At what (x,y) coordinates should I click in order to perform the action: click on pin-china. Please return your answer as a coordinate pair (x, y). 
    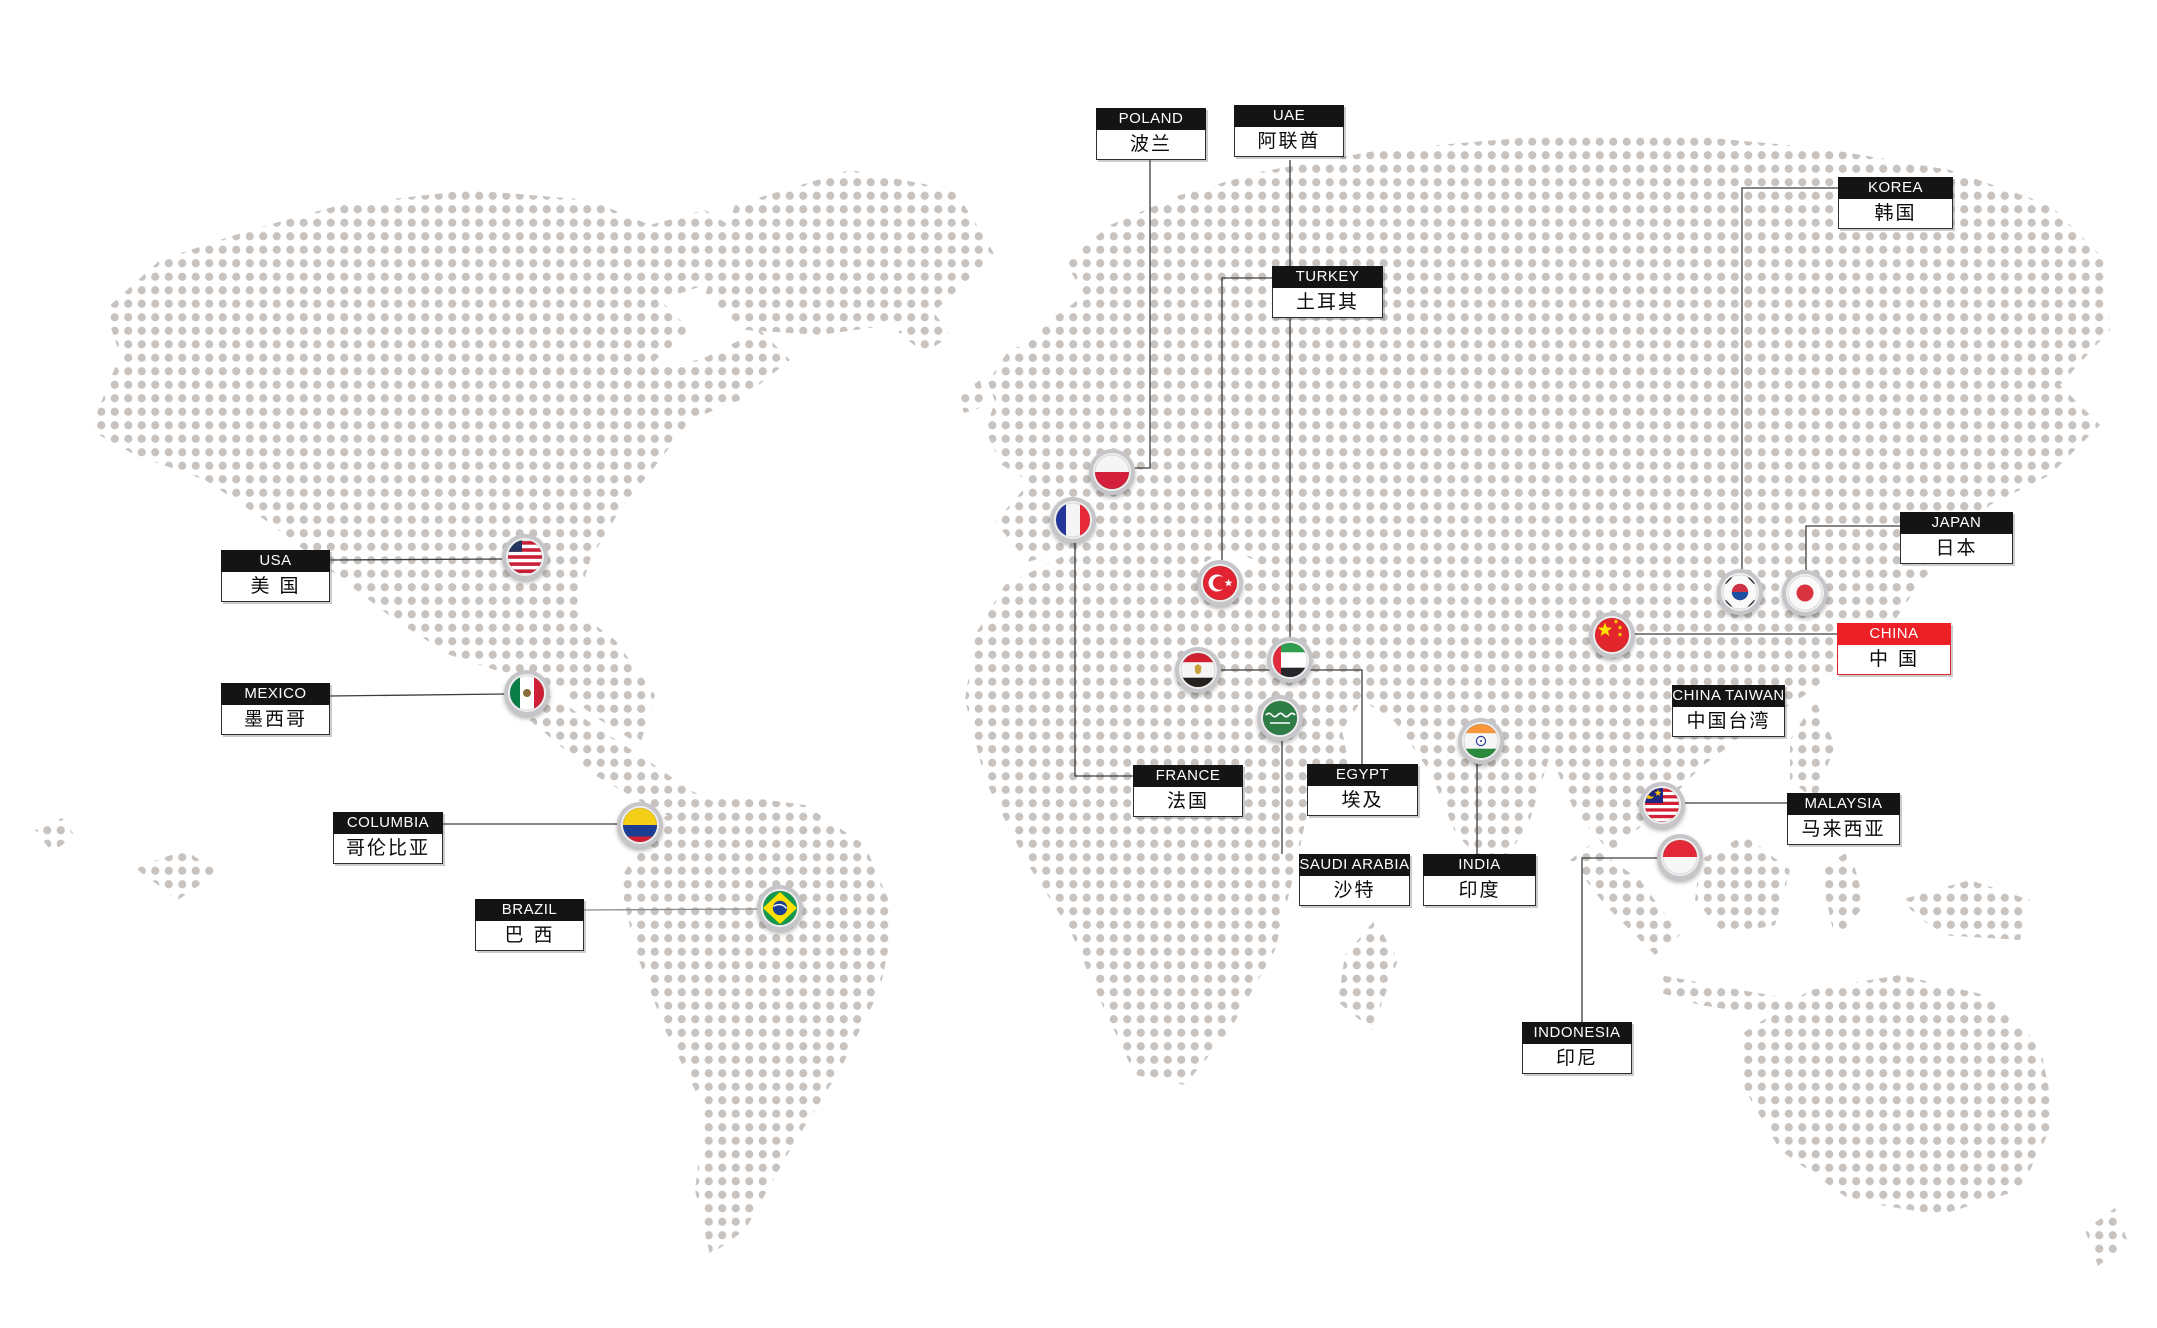
    Looking at the image, I should click on (1612, 635).